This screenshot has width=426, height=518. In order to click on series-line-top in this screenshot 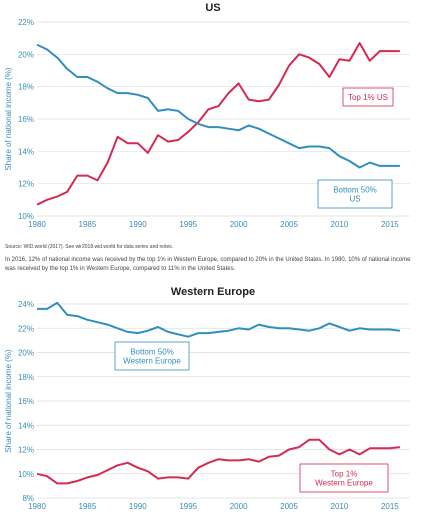, I will do `click(218, 461)`.